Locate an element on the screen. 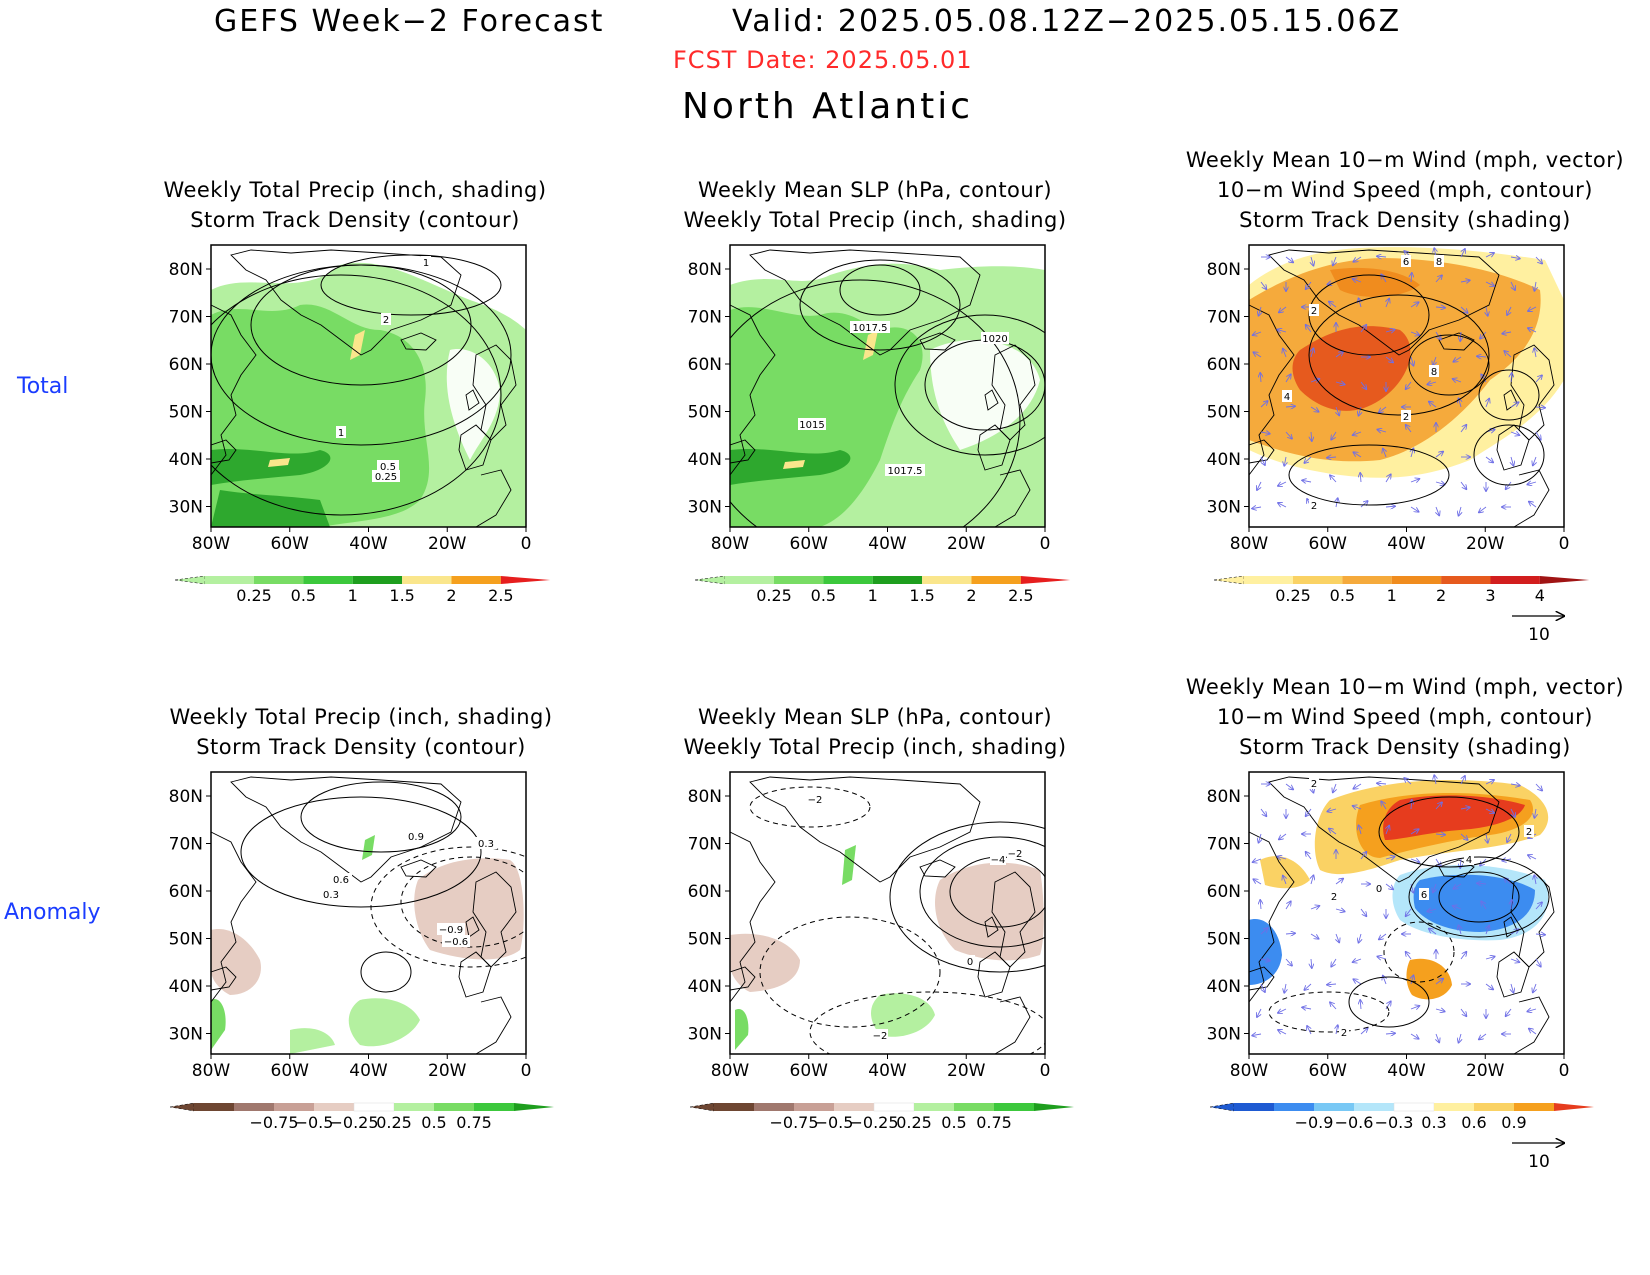 The width and height of the screenshot is (1650, 1275). contour-label: 0.3 is located at coordinates (331, 895).